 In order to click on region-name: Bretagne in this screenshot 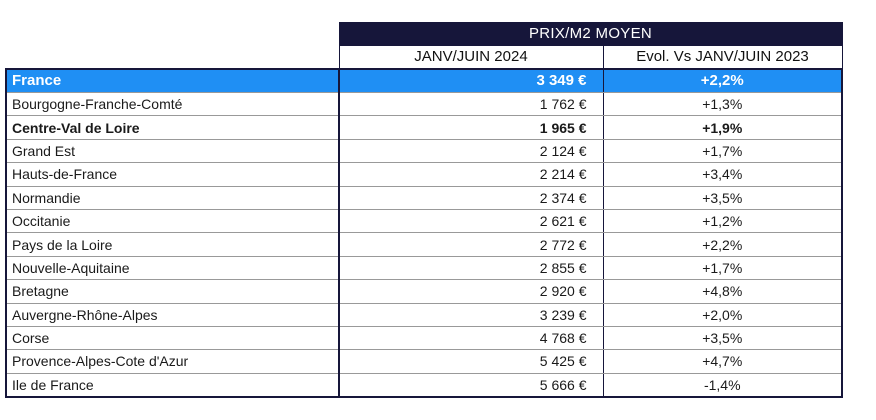, I will do `click(172, 291)`.